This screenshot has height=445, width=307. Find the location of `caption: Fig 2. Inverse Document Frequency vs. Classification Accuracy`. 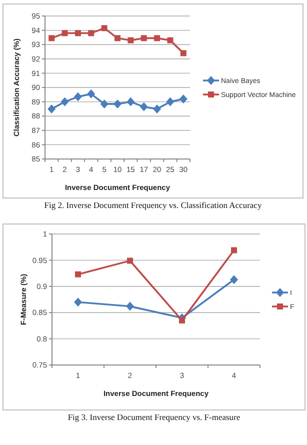

caption: Fig 2. Inverse Document Frequency vs. Classification Accuracy is located at coordinates (153, 205).